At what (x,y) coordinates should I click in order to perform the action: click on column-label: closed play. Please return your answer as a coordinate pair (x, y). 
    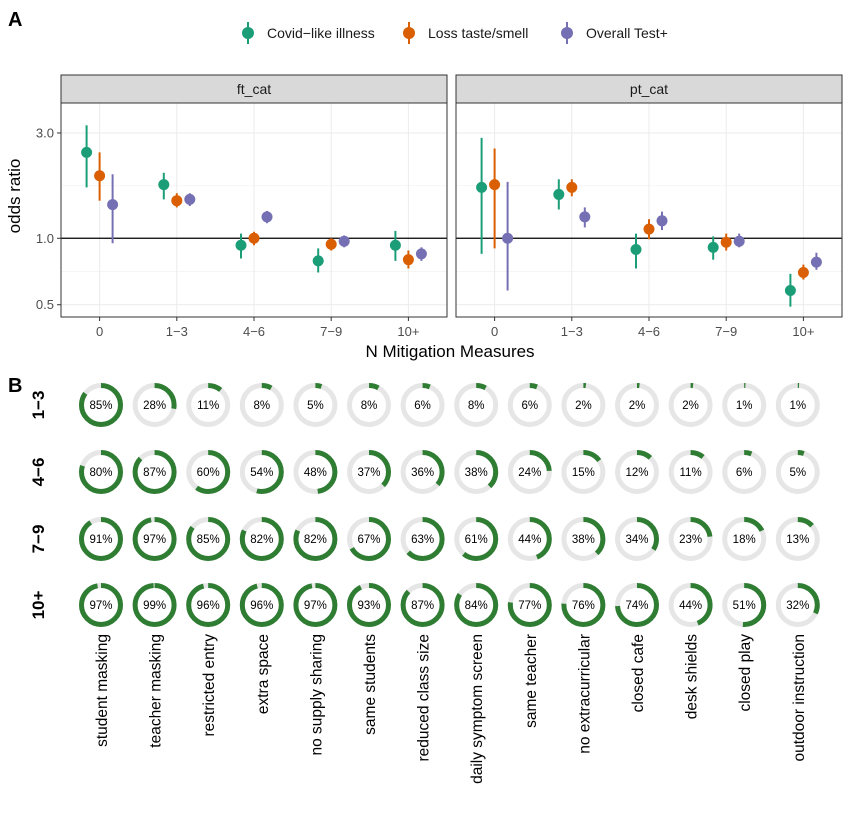
    Looking at the image, I should click on (745, 673).